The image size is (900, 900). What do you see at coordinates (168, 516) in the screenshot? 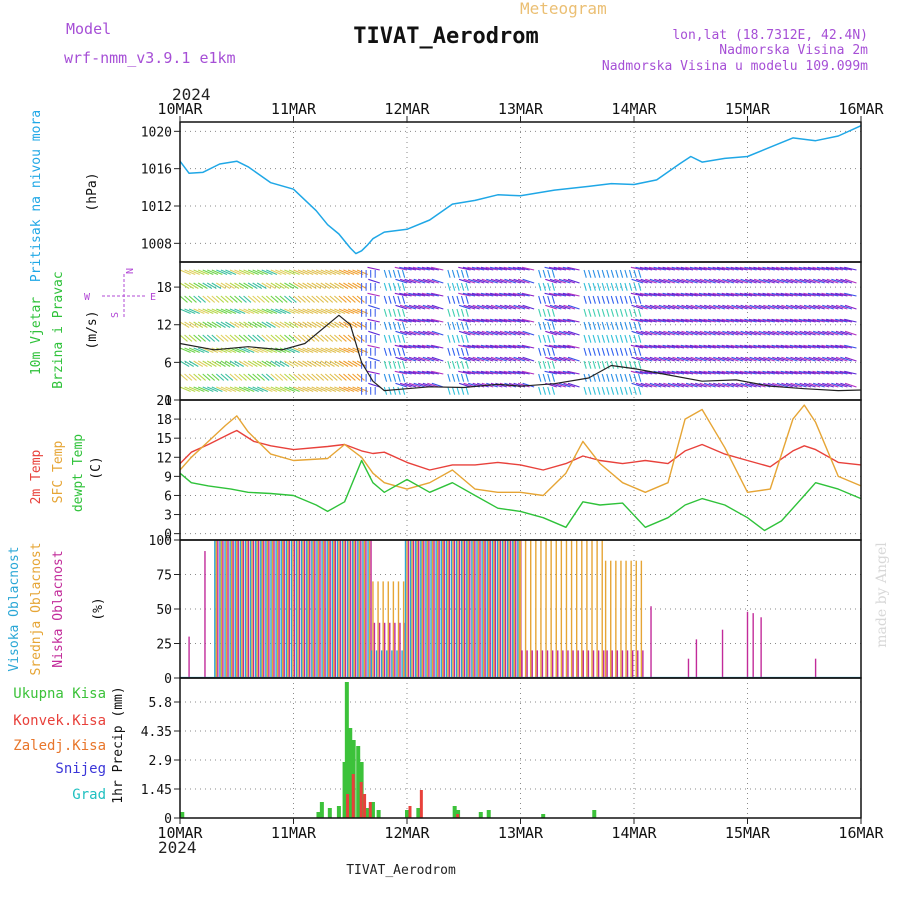
I see `temp-ytick-label: 3` at bounding box center [168, 516].